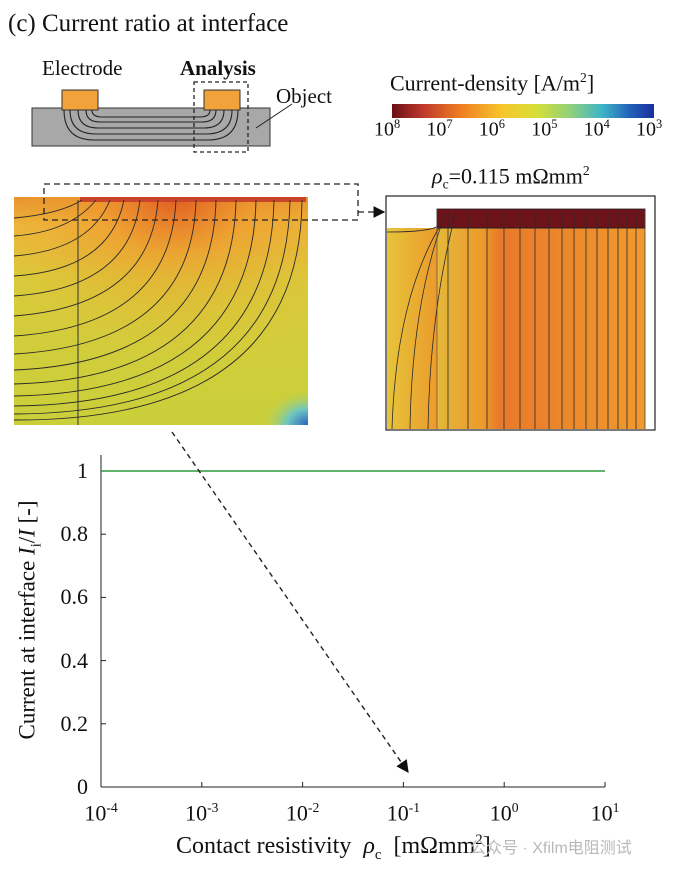 This screenshot has height=872, width=677. I want to click on zoom-current-lines, so click(511, 320).